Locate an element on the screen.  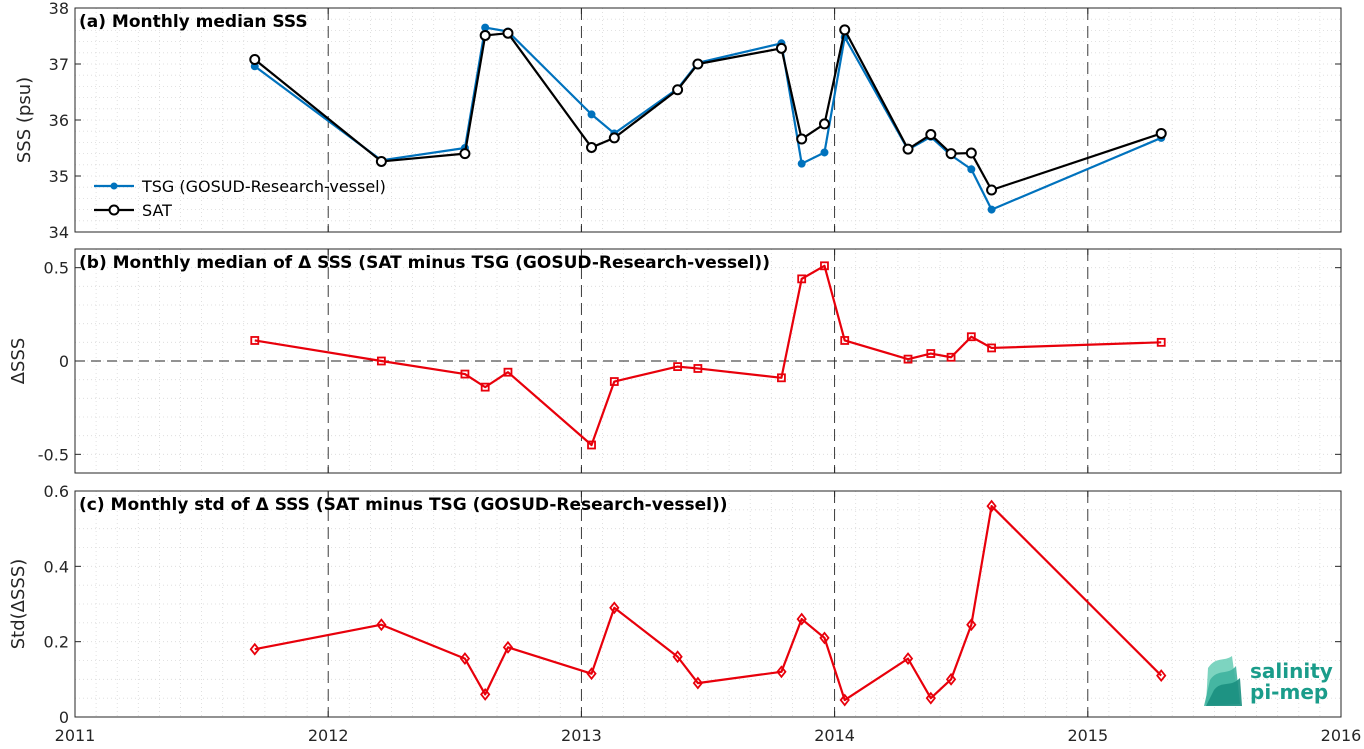
x-tick-label: 2013 is located at coordinates (581, 735).